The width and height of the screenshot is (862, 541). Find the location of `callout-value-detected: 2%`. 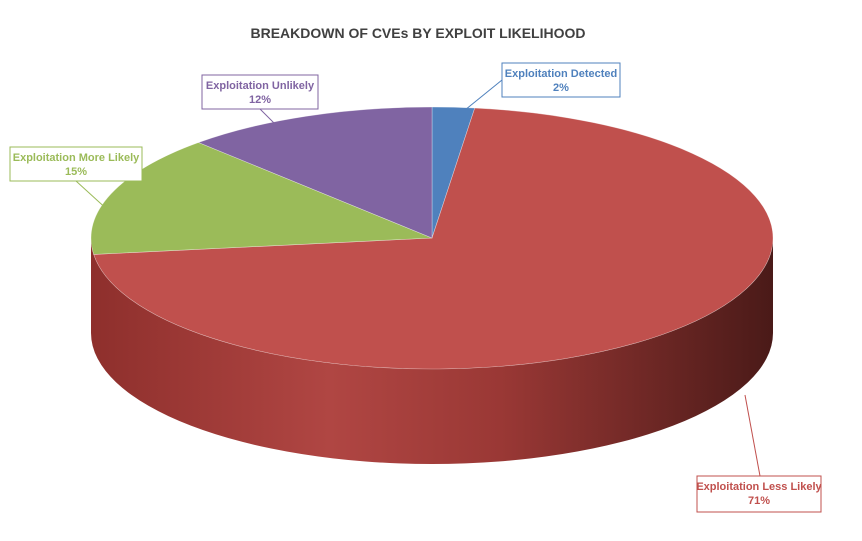

callout-value-detected: 2% is located at coordinates (561, 88).